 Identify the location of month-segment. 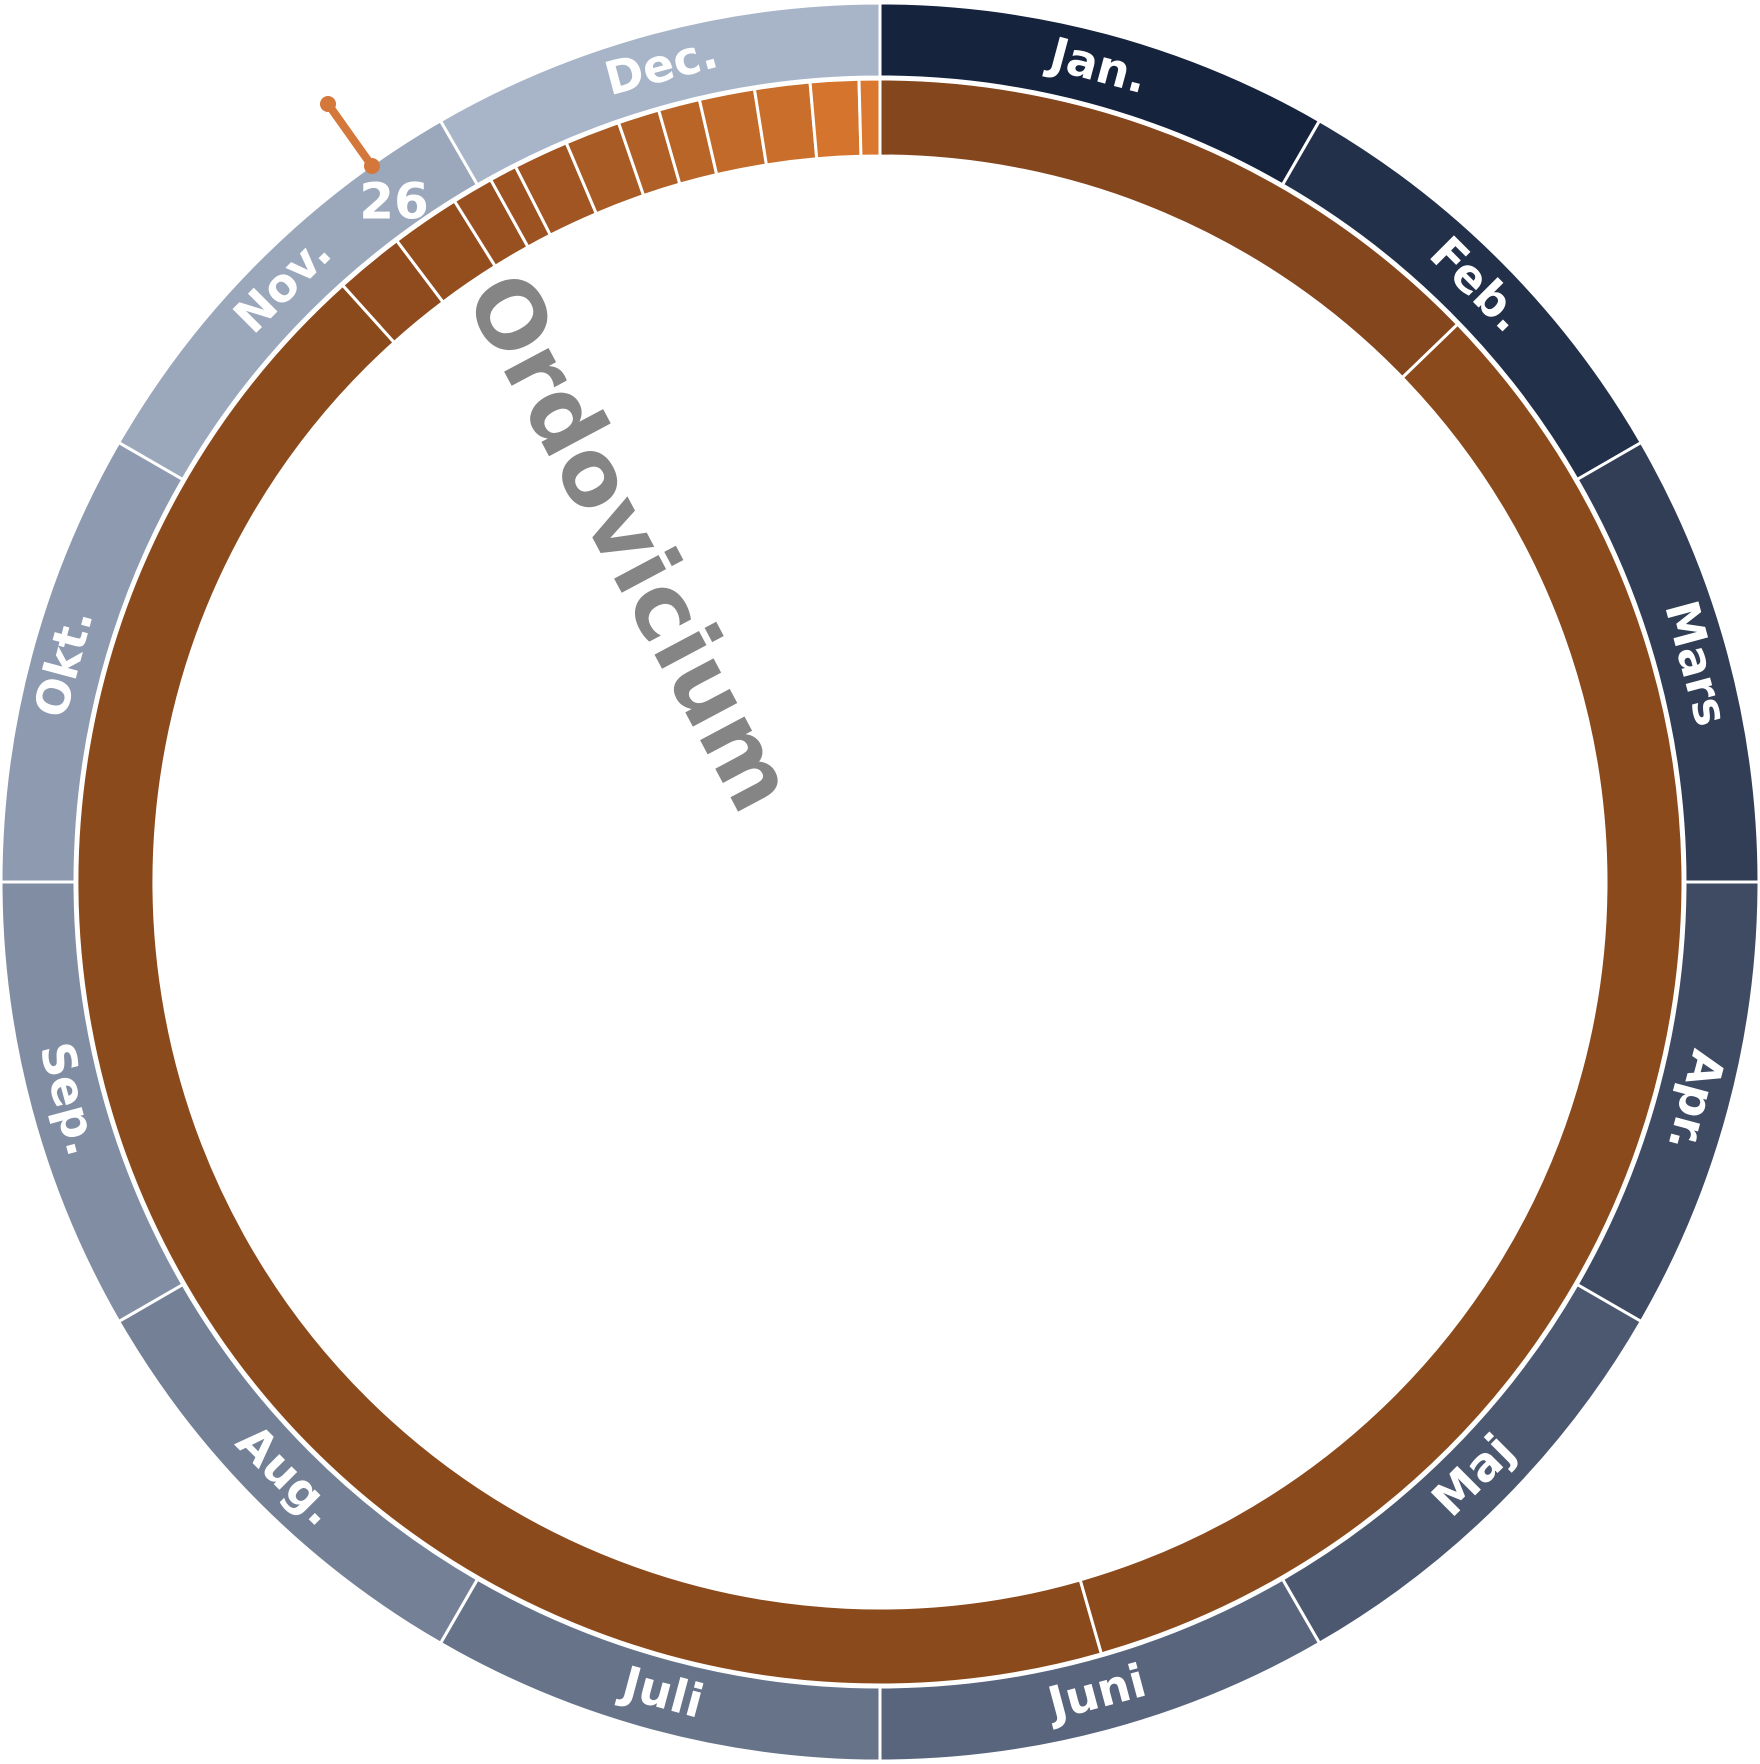
(660, 94).